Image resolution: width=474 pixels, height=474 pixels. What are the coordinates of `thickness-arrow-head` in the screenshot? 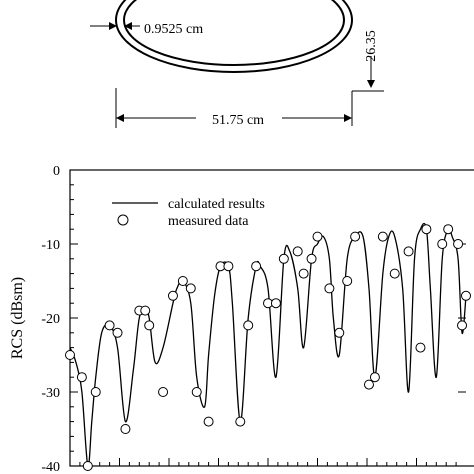 It's located at (113, 26).